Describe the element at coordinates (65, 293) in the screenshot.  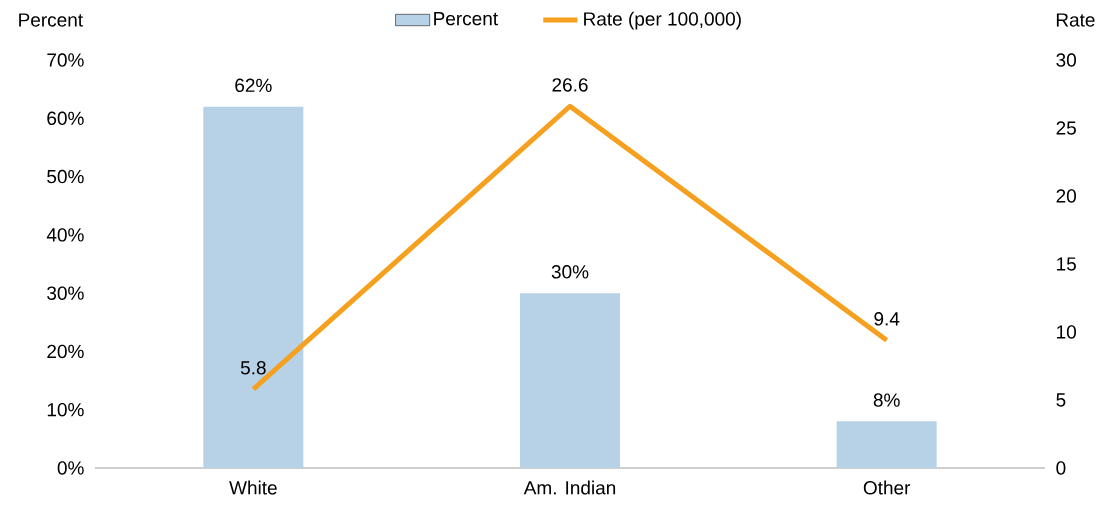
I see `y-tick-label: 30%` at that location.